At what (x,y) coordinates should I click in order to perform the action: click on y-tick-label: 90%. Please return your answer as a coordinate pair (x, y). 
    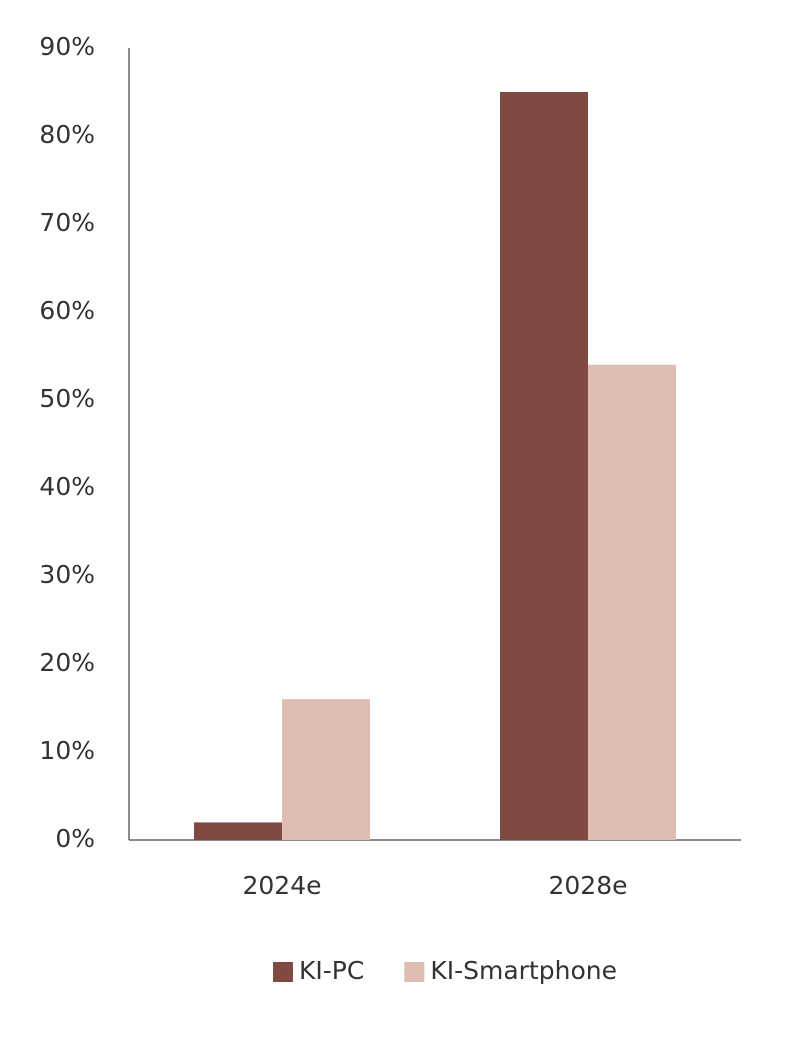
    Looking at the image, I should click on (67, 46).